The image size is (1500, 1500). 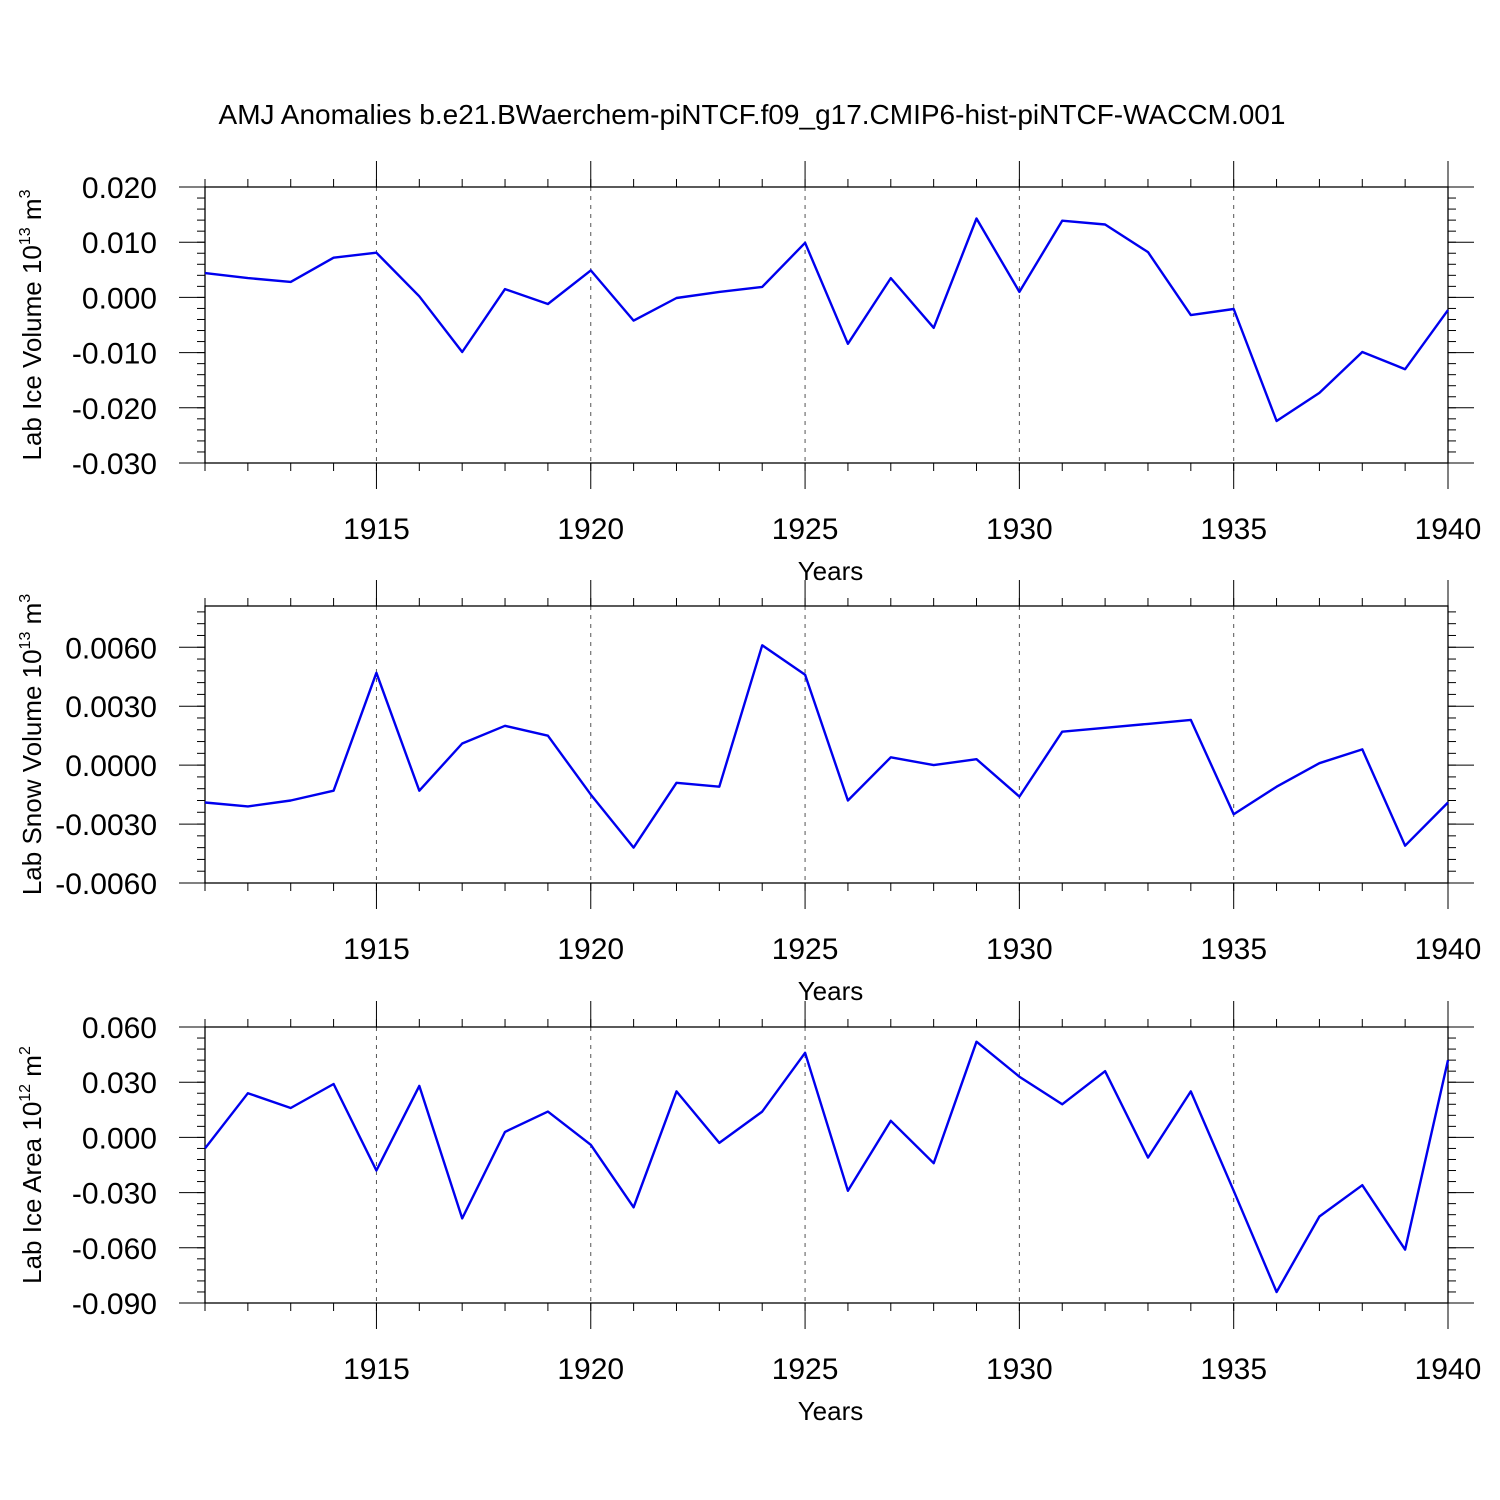 What do you see at coordinates (111, 766) in the screenshot?
I see `y-tick-label: 0.0000` at bounding box center [111, 766].